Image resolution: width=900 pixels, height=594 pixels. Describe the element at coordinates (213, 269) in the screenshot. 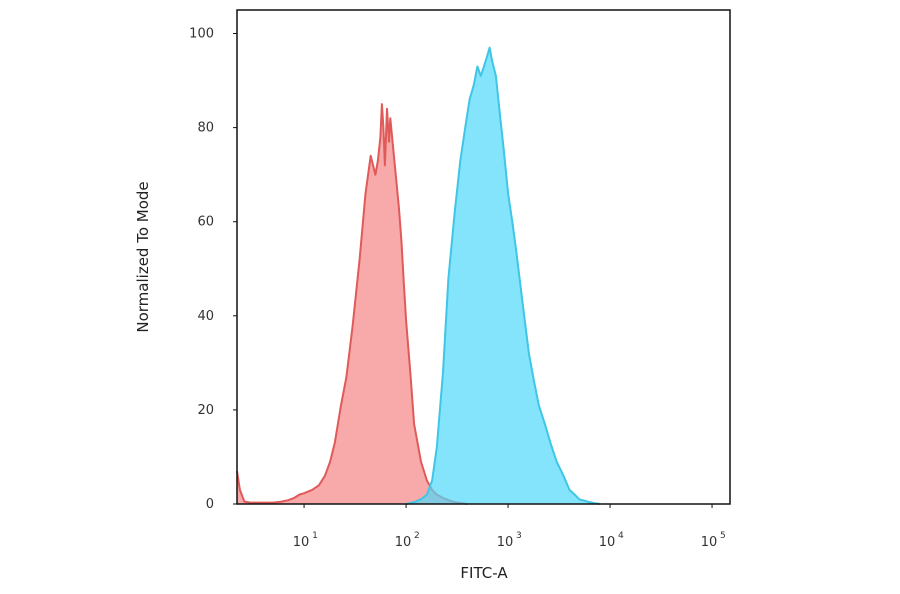

I see `y-axis: 0 20 40 60 80 100` at that location.